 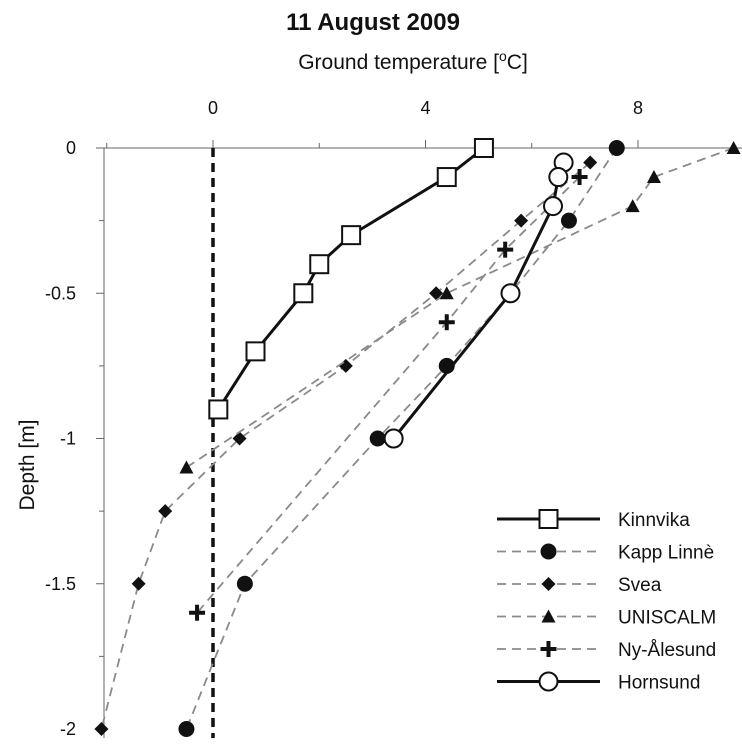 I want to click on x-tick-label: 0, so click(x=213, y=108).